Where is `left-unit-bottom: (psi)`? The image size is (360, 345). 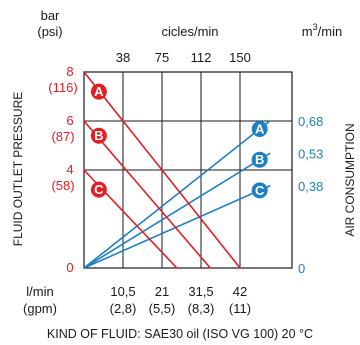
left-unit-bottom: (psi) is located at coordinates (49, 31).